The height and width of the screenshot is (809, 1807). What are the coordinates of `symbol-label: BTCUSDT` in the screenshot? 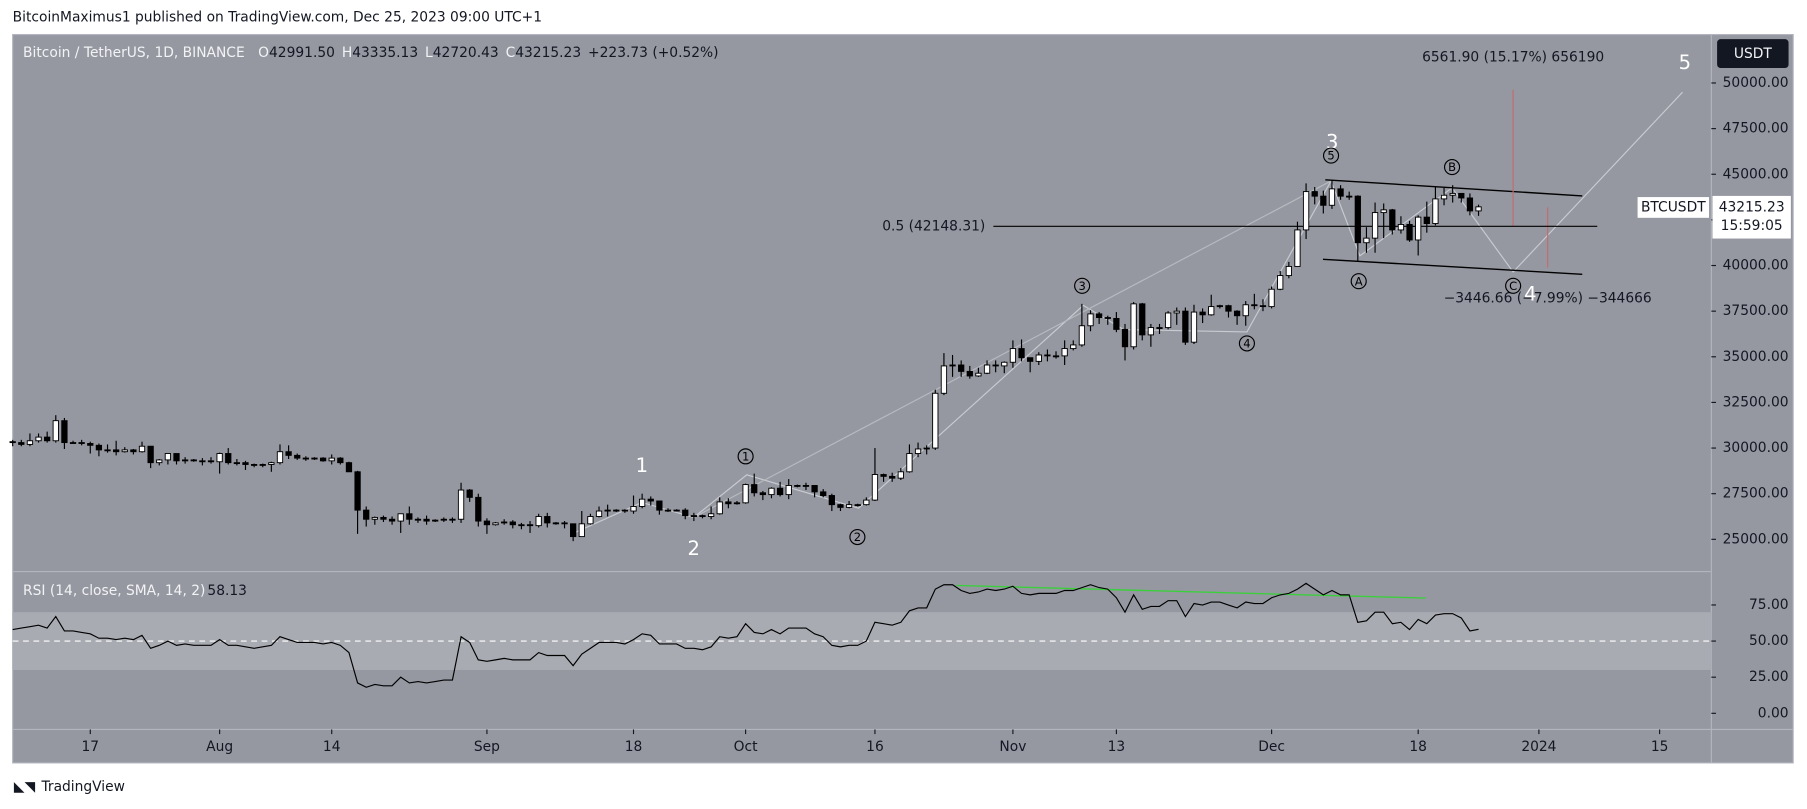 It's located at (1673, 207).